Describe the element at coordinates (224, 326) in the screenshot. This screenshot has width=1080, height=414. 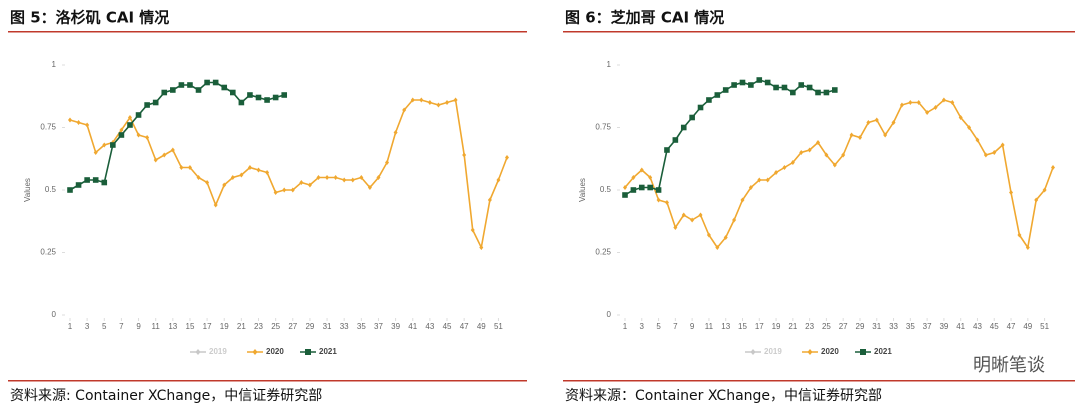
I see `x-tick-label: 19` at that location.